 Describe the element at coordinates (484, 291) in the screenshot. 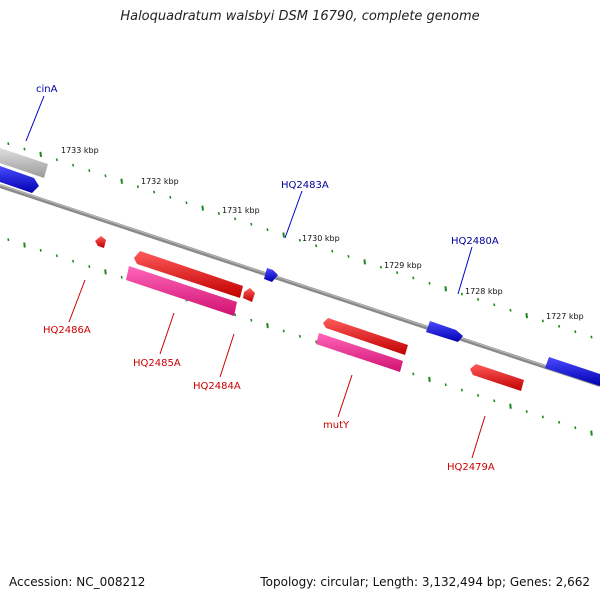

I see `kbp-label-1728: 1728 kbp` at that location.